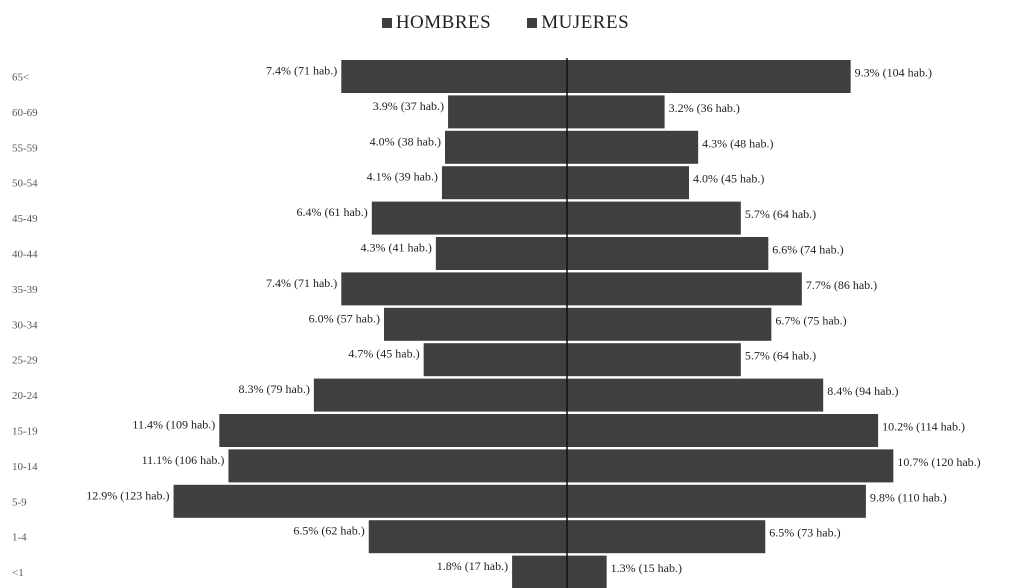 The height and width of the screenshot is (588, 1011). I want to click on age-group-label: 30-34, so click(25, 325).